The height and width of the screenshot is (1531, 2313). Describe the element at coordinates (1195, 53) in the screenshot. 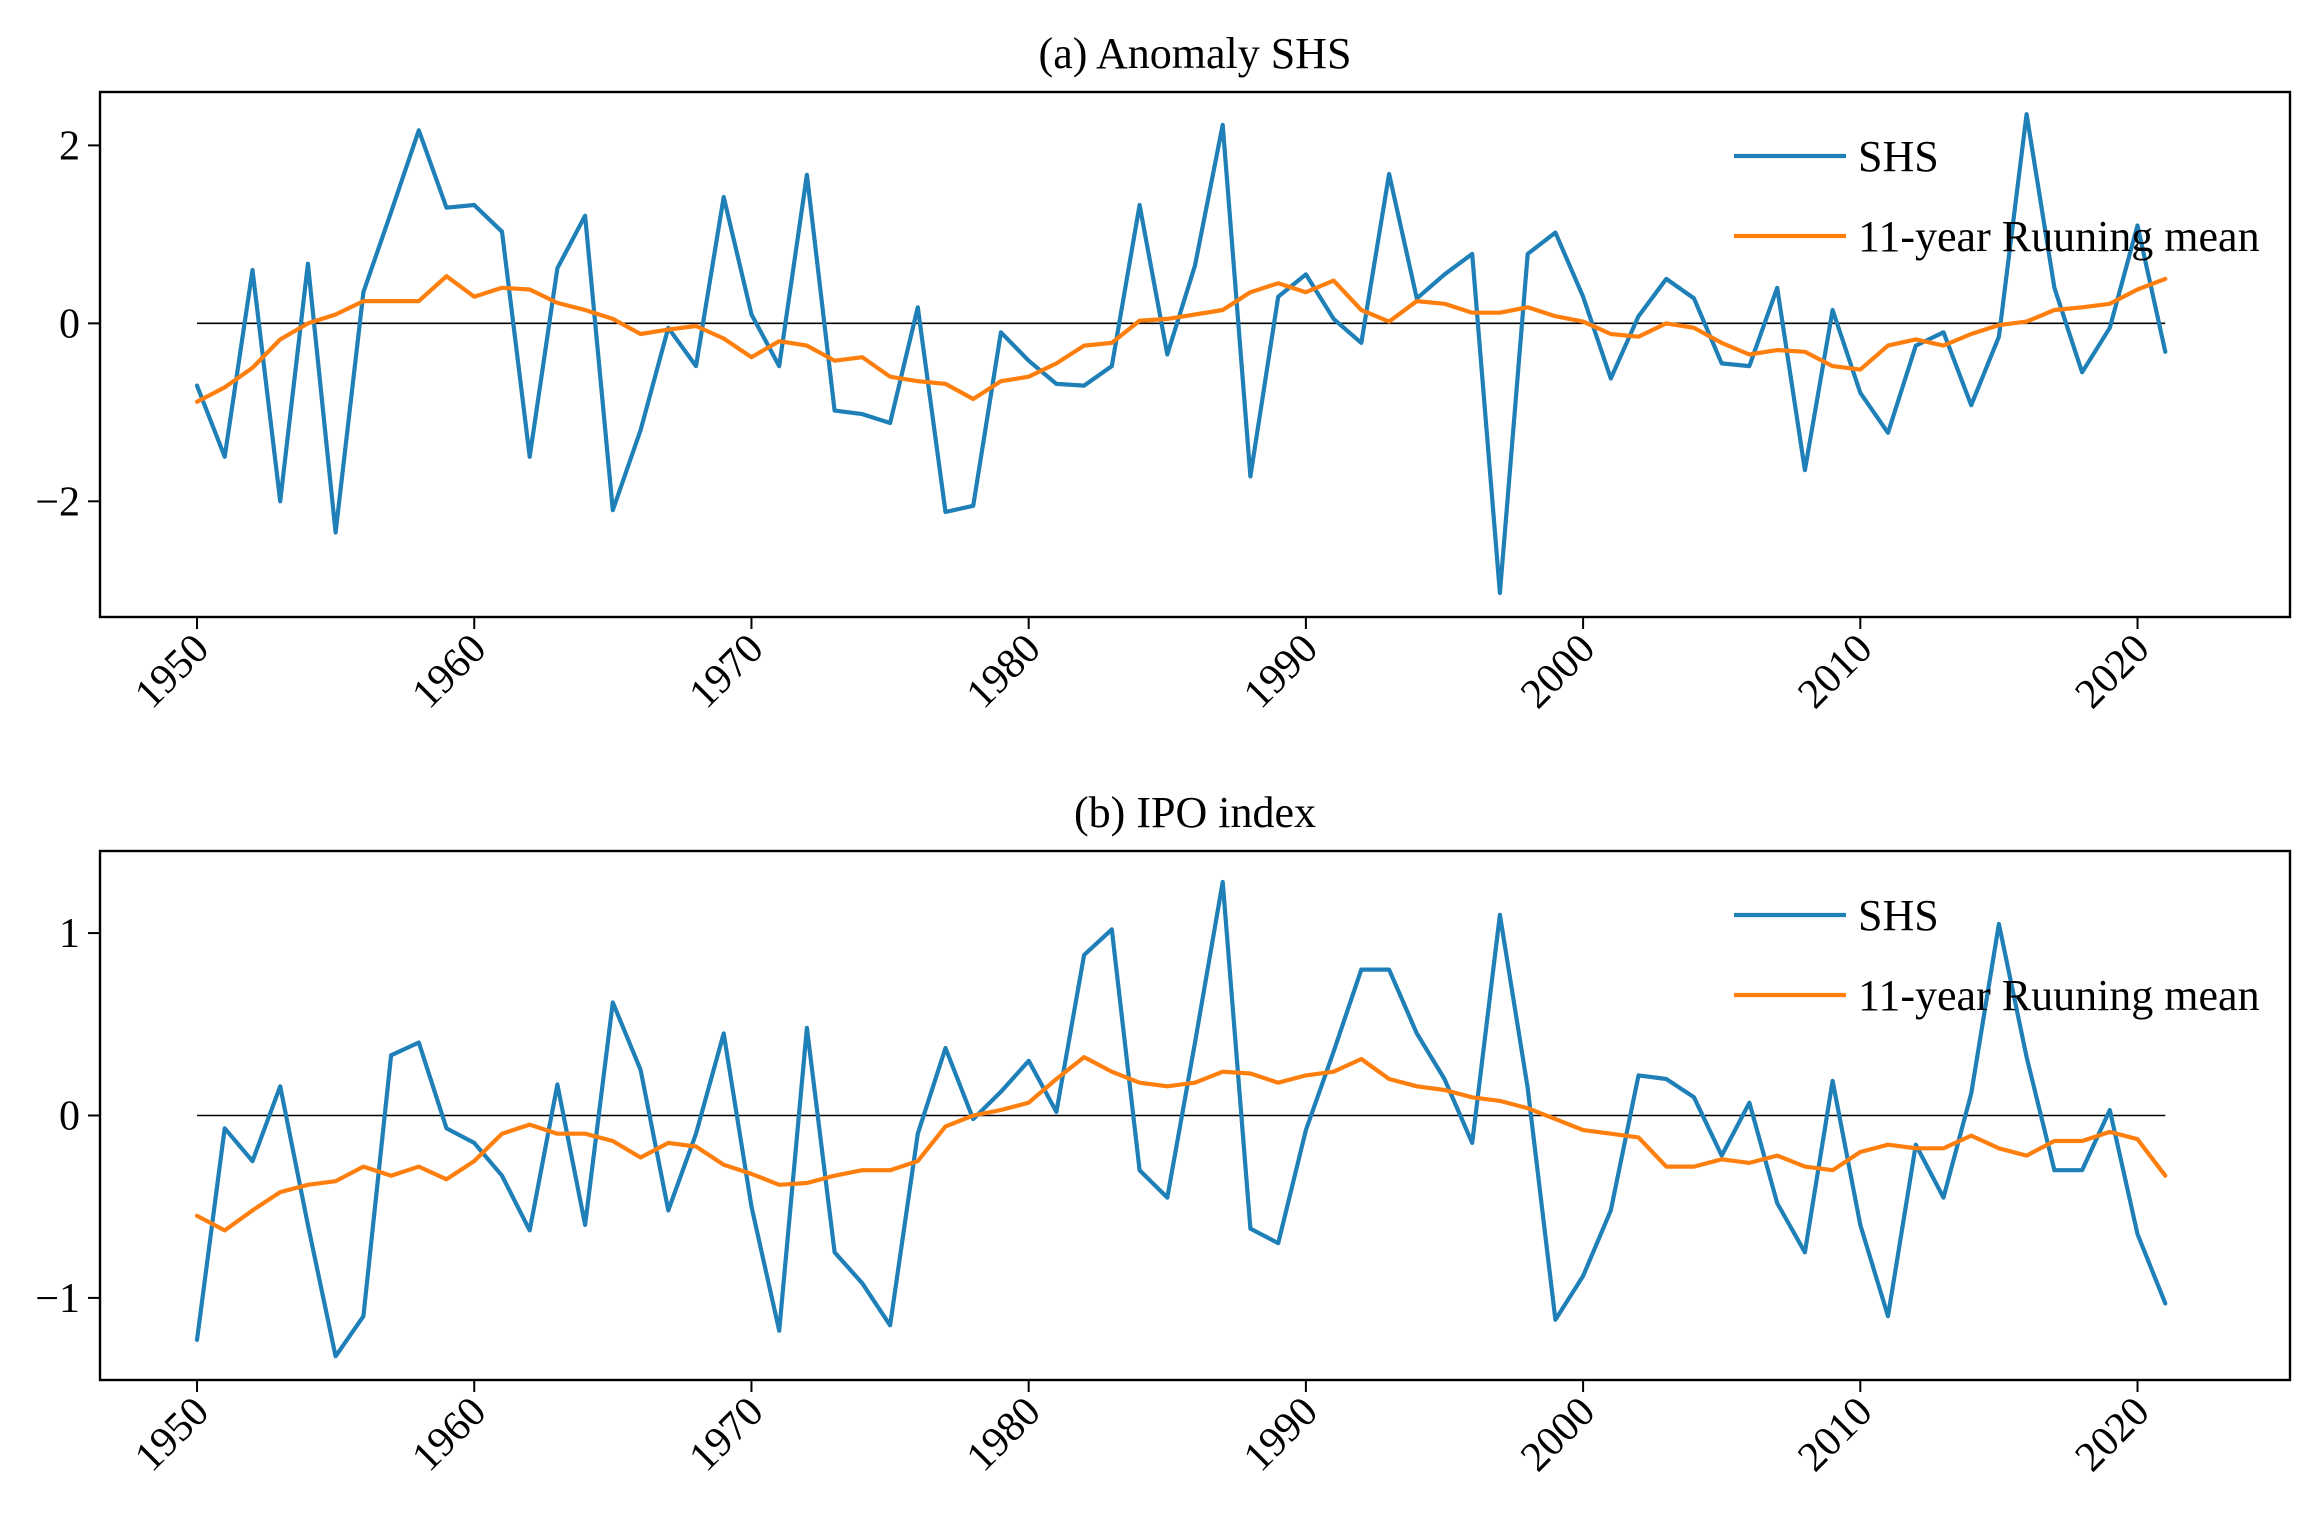

I see `chart-title: (a) Anomaly SHS` at that location.